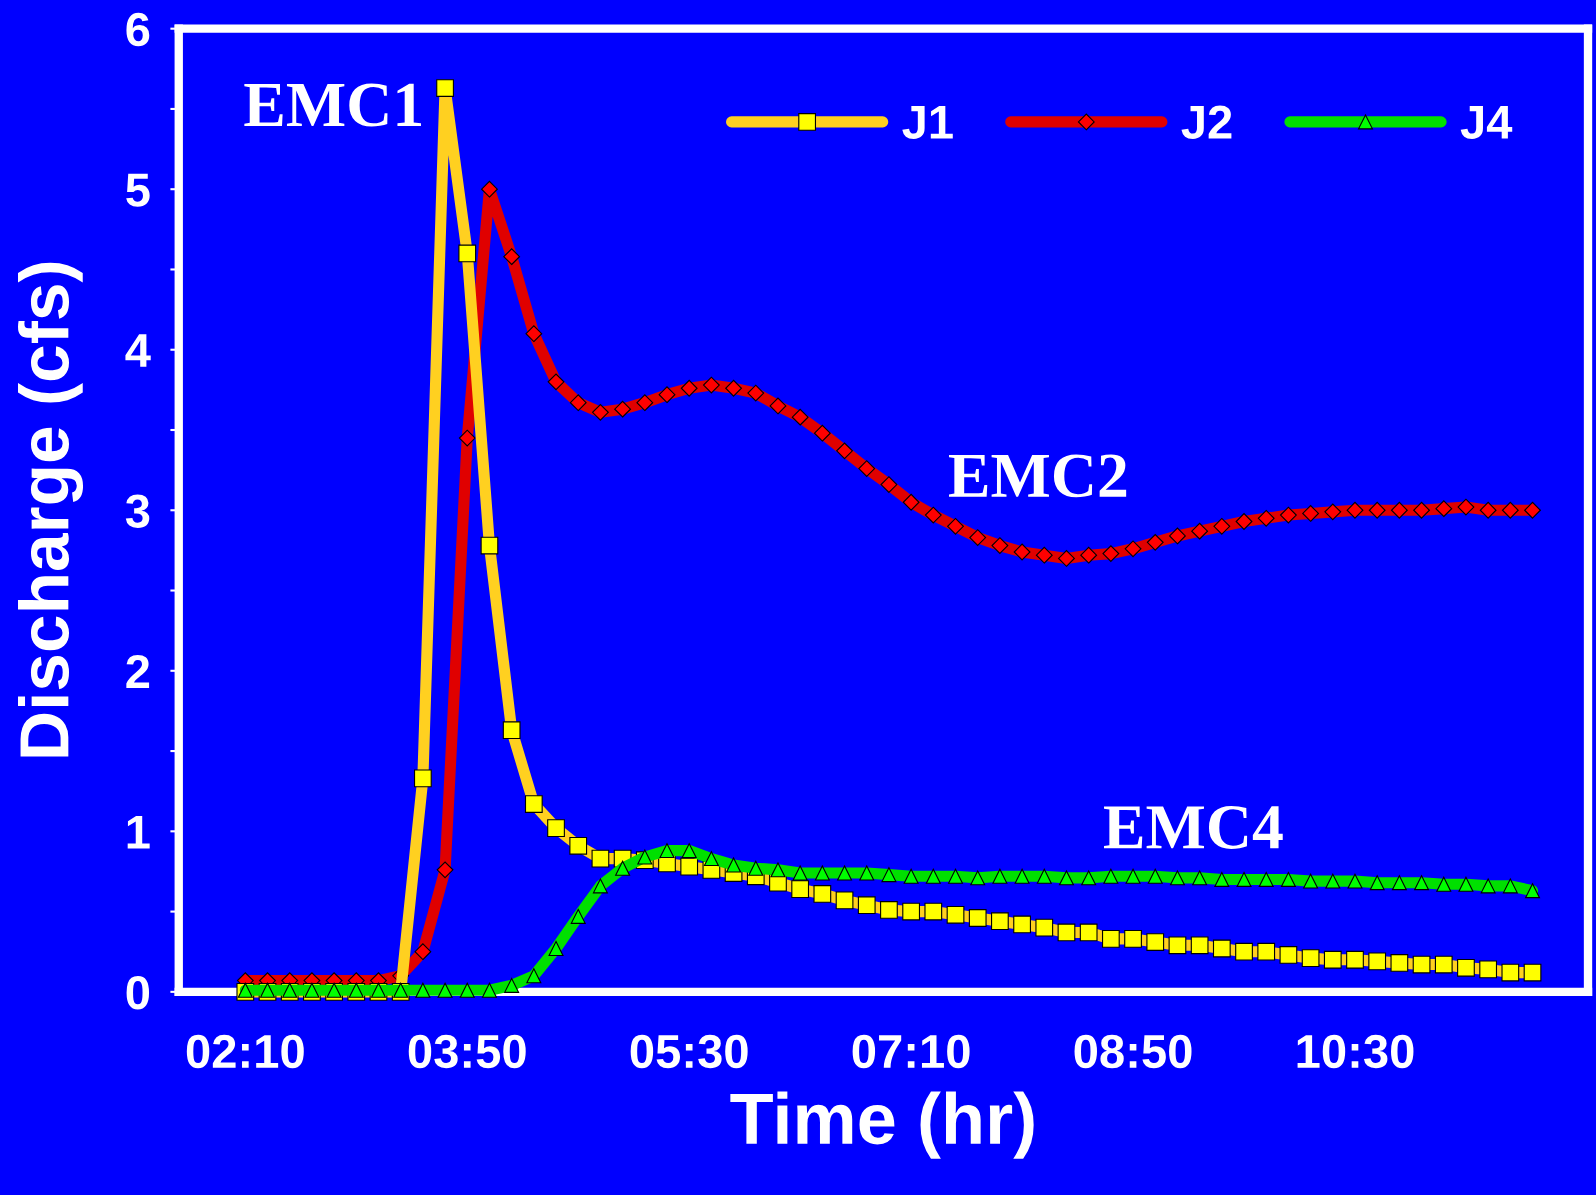  Describe the element at coordinates (1037, 476) in the screenshot. I see `annotation: EMC2` at that location.